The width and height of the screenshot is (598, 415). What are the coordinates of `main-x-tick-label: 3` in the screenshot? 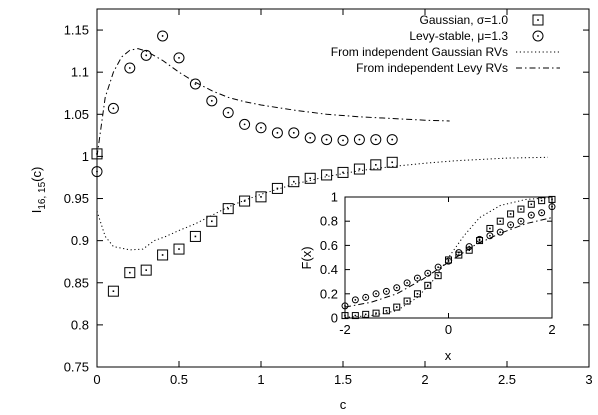 It's located at (588, 379).